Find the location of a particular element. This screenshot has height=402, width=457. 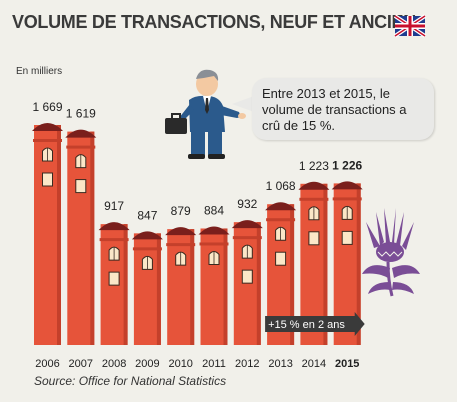

category-label: 2013 is located at coordinates (280, 364).